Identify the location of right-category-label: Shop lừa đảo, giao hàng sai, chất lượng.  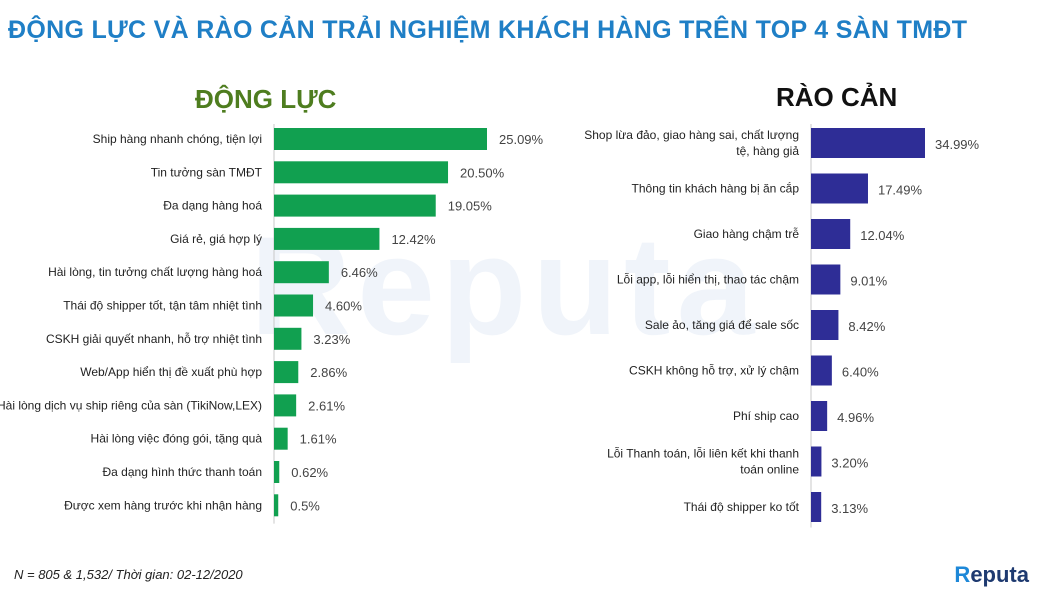
(691, 135).